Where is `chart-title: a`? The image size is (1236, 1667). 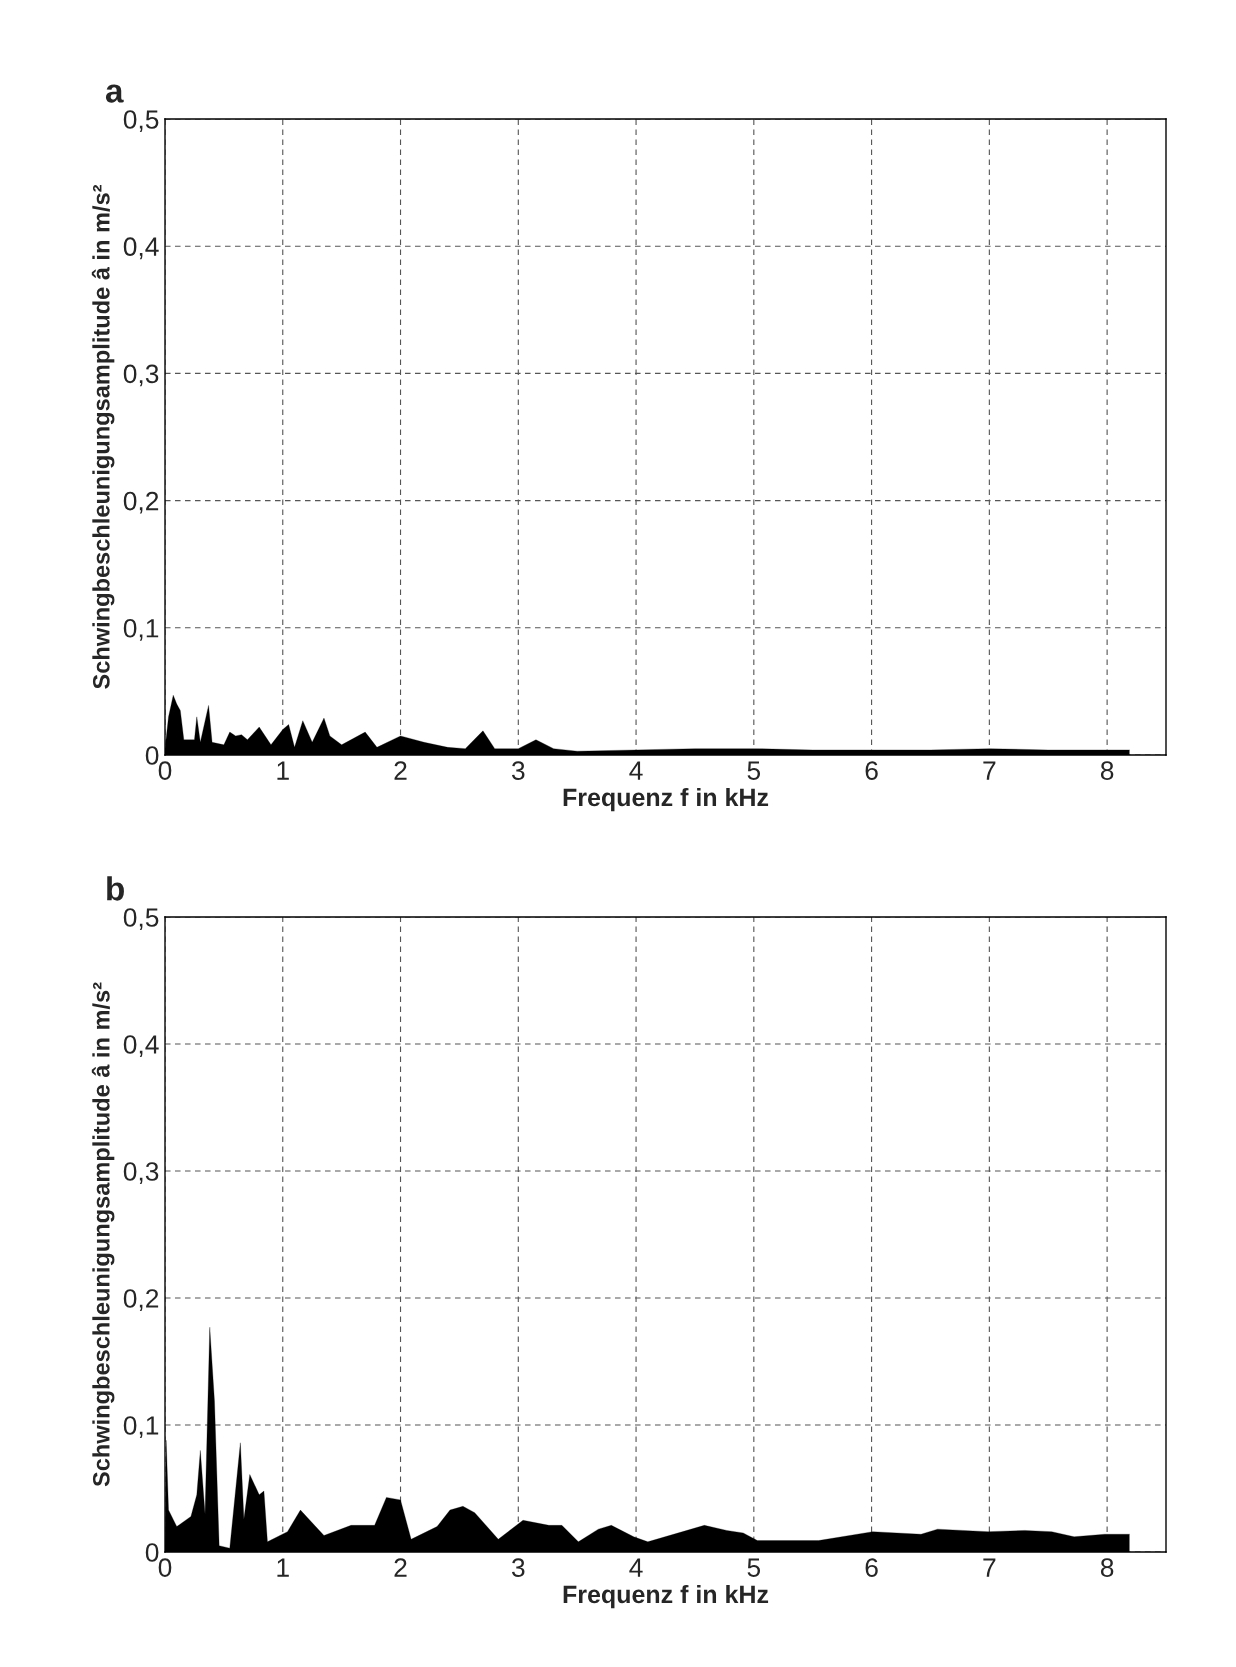
chart-title: a is located at coordinates (114, 93).